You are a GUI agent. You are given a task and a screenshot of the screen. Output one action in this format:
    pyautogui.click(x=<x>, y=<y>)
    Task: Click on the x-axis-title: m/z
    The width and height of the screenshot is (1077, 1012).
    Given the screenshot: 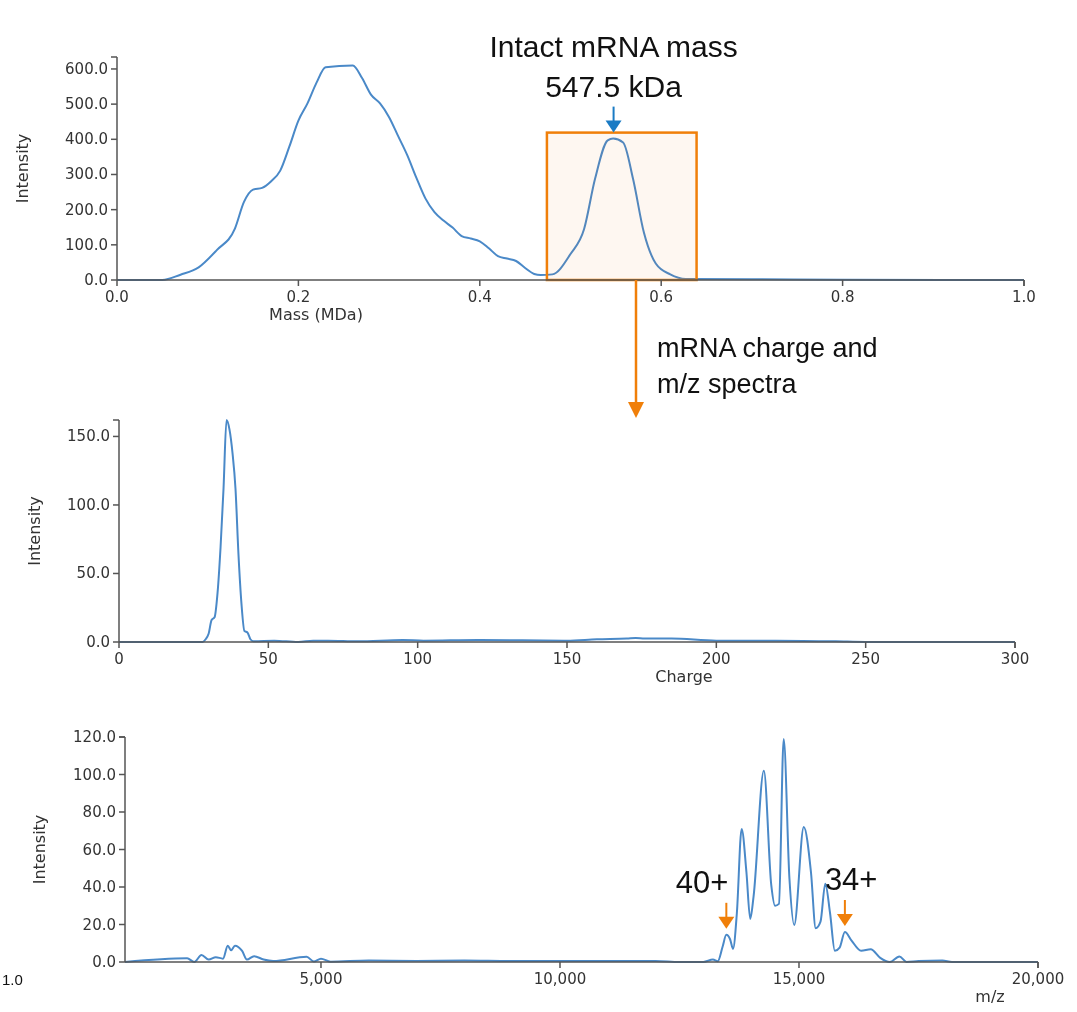 What is the action you would take?
    pyautogui.click(x=990, y=996)
    